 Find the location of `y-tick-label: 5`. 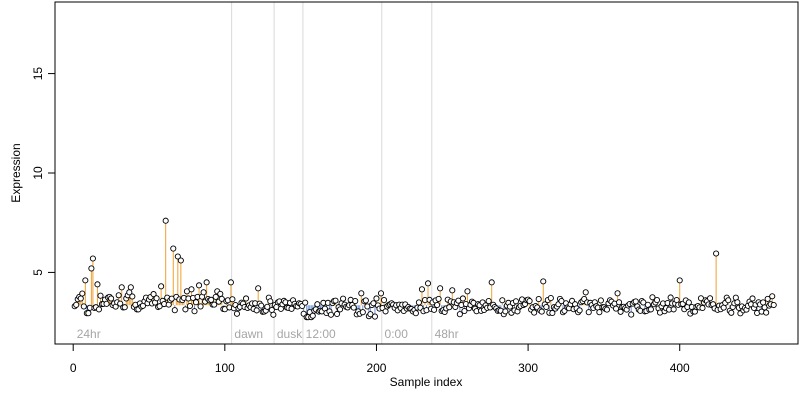

y-tick-label: 5 is located at coordinates (38, 272).